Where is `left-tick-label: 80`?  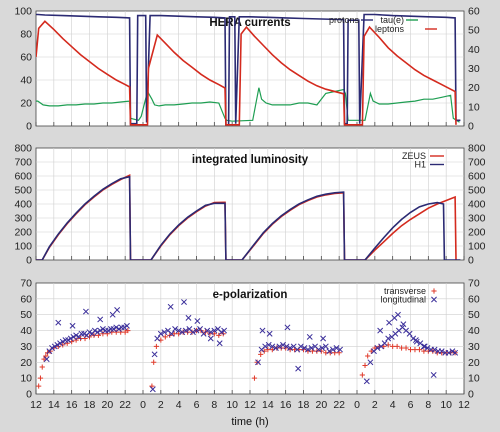 left-tick-label: 80 is located at coordinates (26, 35).